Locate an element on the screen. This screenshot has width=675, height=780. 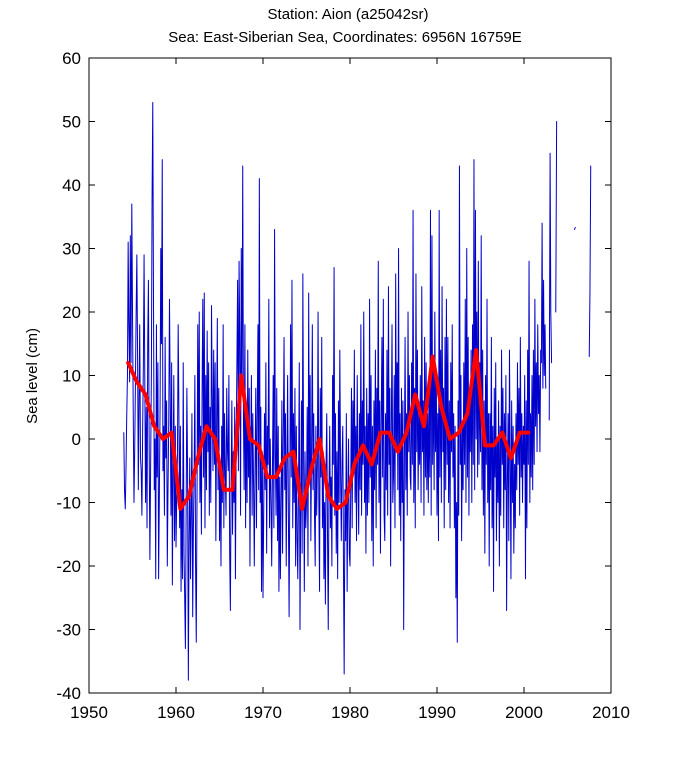
y-tick-label: -30 is located at coordinates (68, 630).